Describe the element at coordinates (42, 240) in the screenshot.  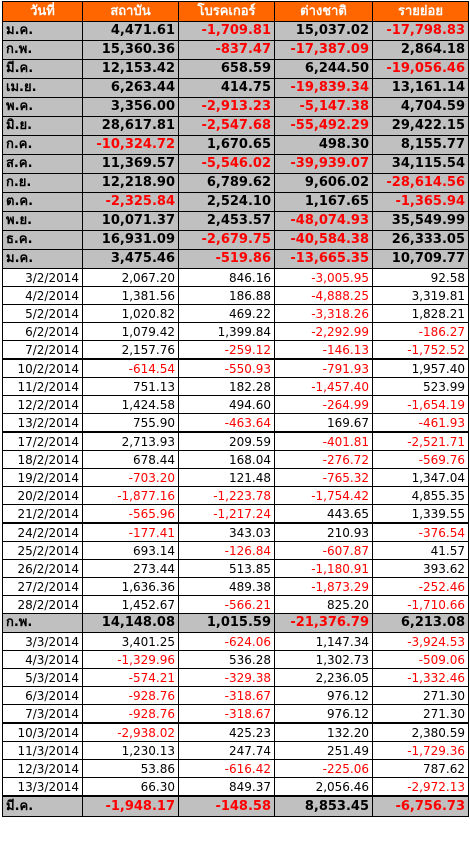
I see `cell-date: ธ.ค.` at that location.